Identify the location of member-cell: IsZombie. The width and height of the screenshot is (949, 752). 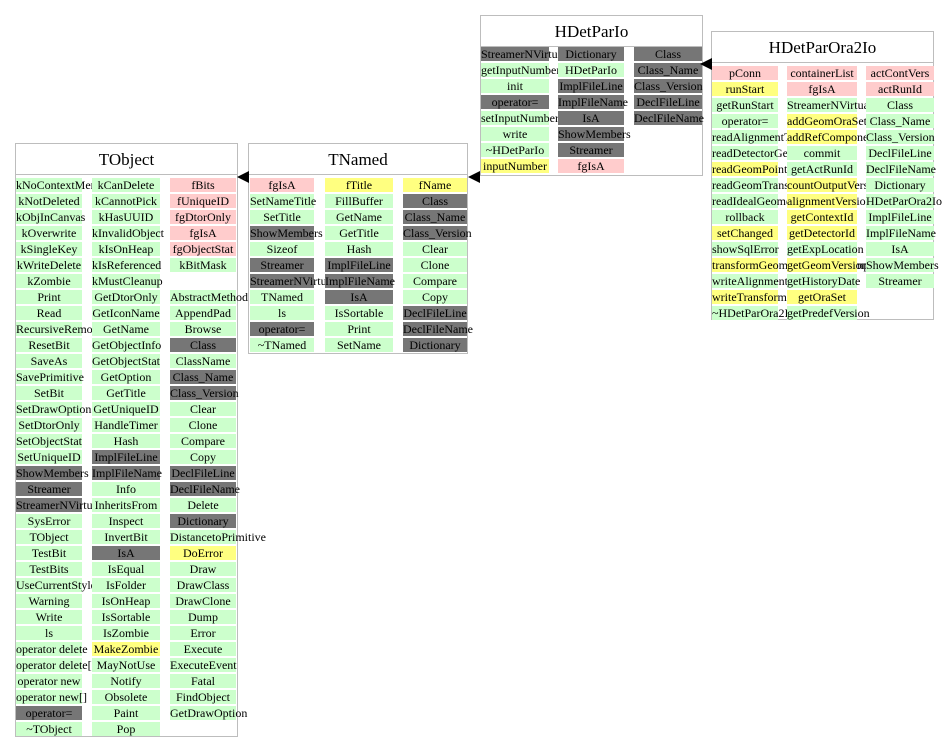
(126, 633).